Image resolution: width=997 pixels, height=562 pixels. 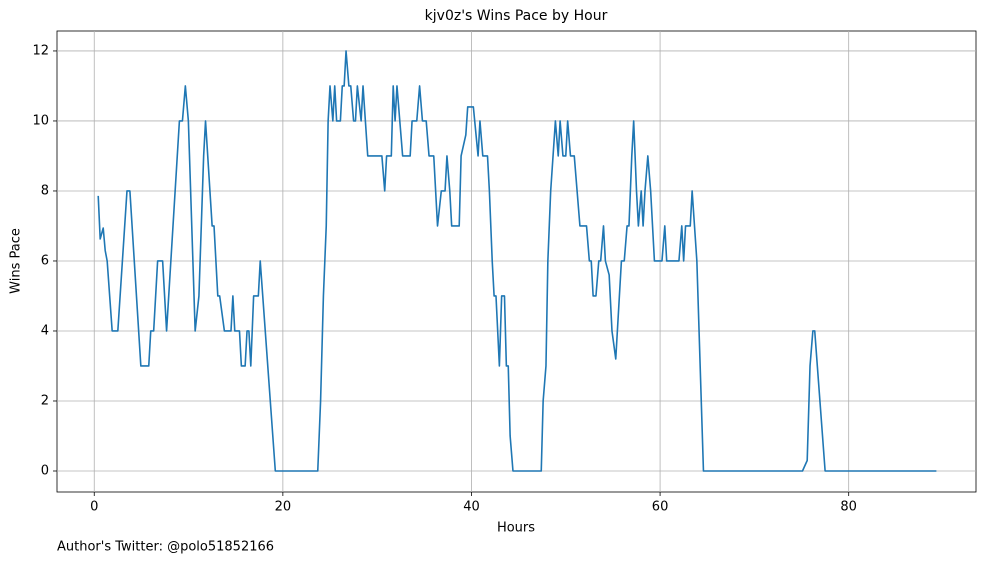 What do you see at coordinates (16, 261) in the screenshot?
I see `y-axis-label: Wins Pace` at bounding box center [16, 261].